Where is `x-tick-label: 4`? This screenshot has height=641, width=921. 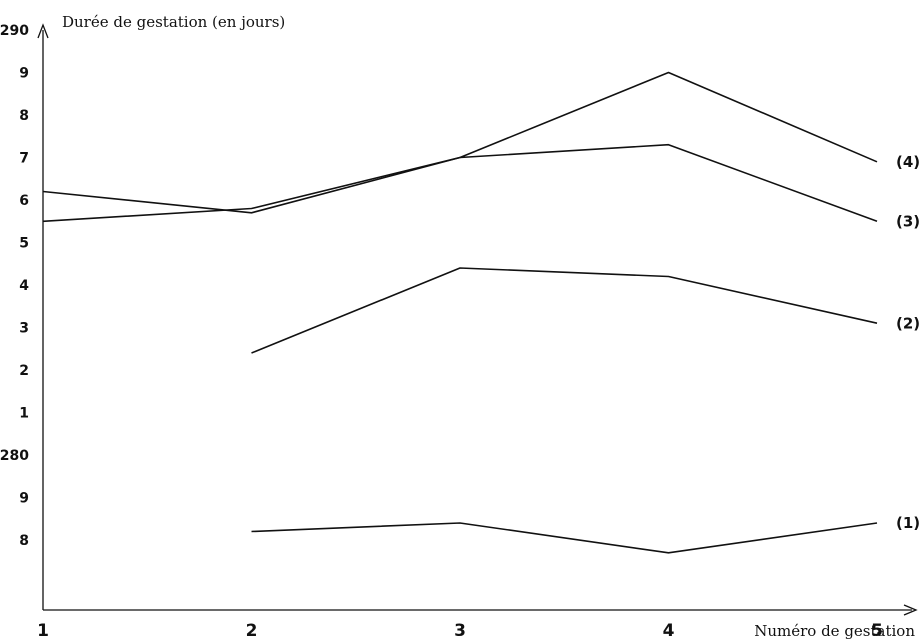
x-tick-label: 4 is located at coordinates (669, 631).